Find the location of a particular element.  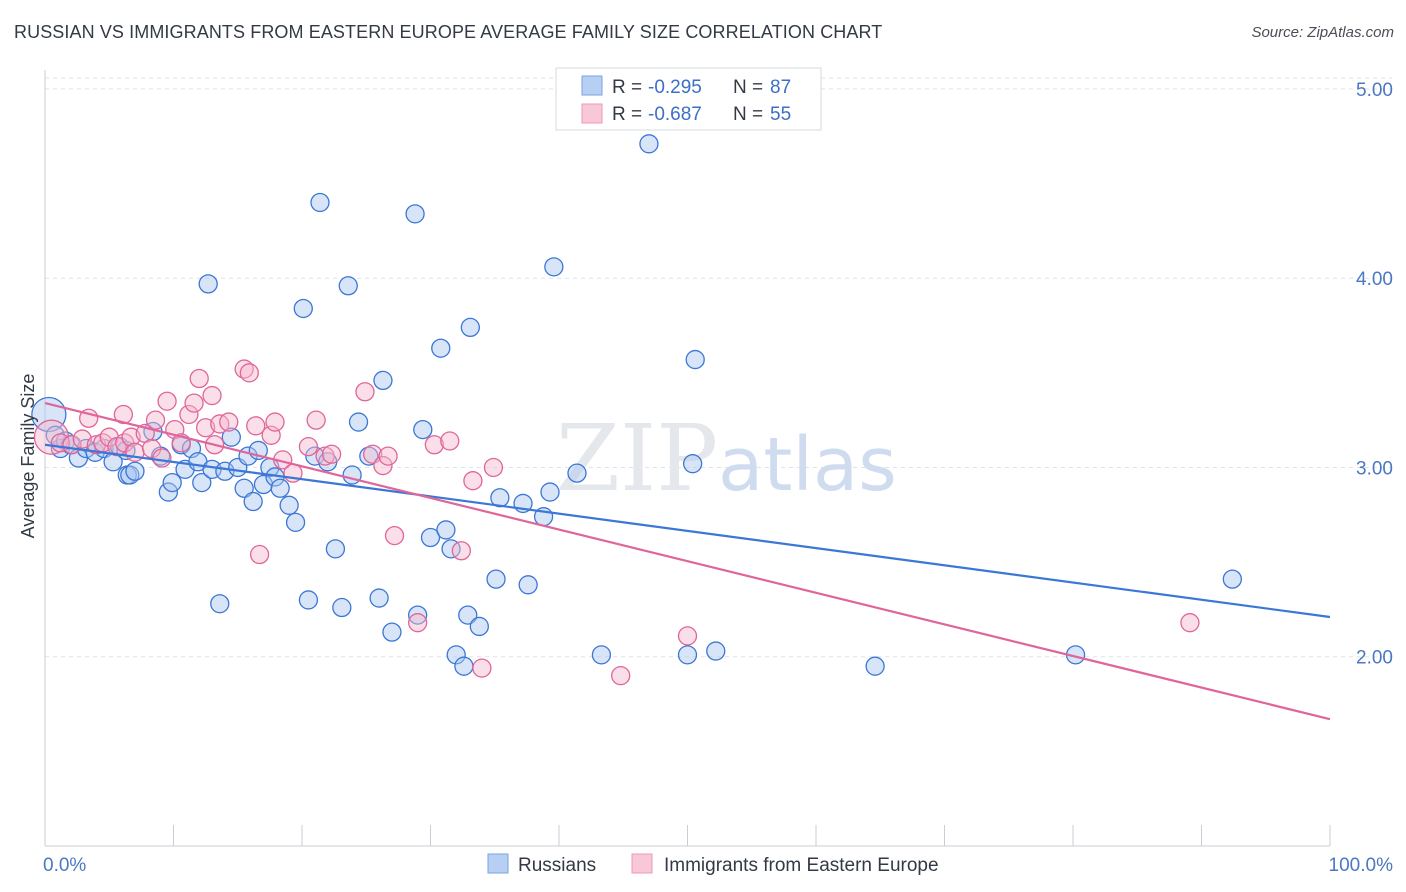

legend-swatch-pink is located at coordinates (592, 113).